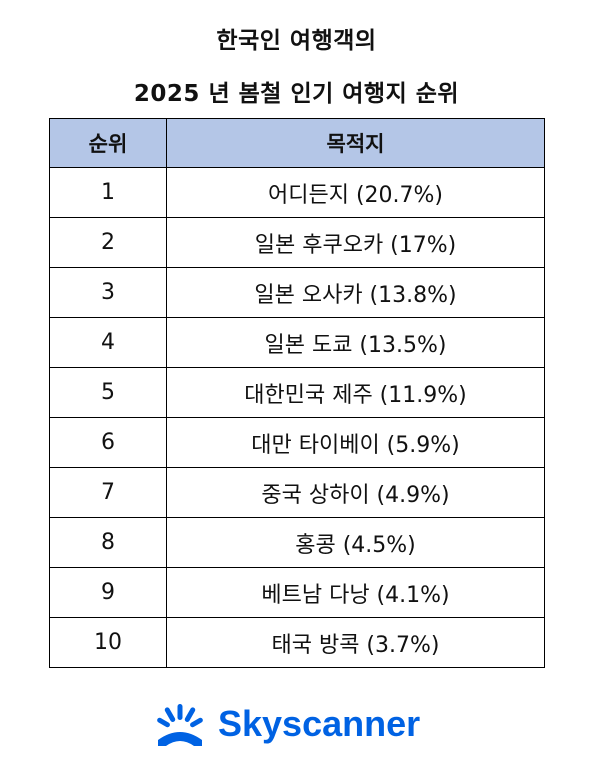 Image resolution: width=593 pixels, height=776 pixels. I want to click on destination-cell: 태국 방콕 (3.7%), so click(355, 642).